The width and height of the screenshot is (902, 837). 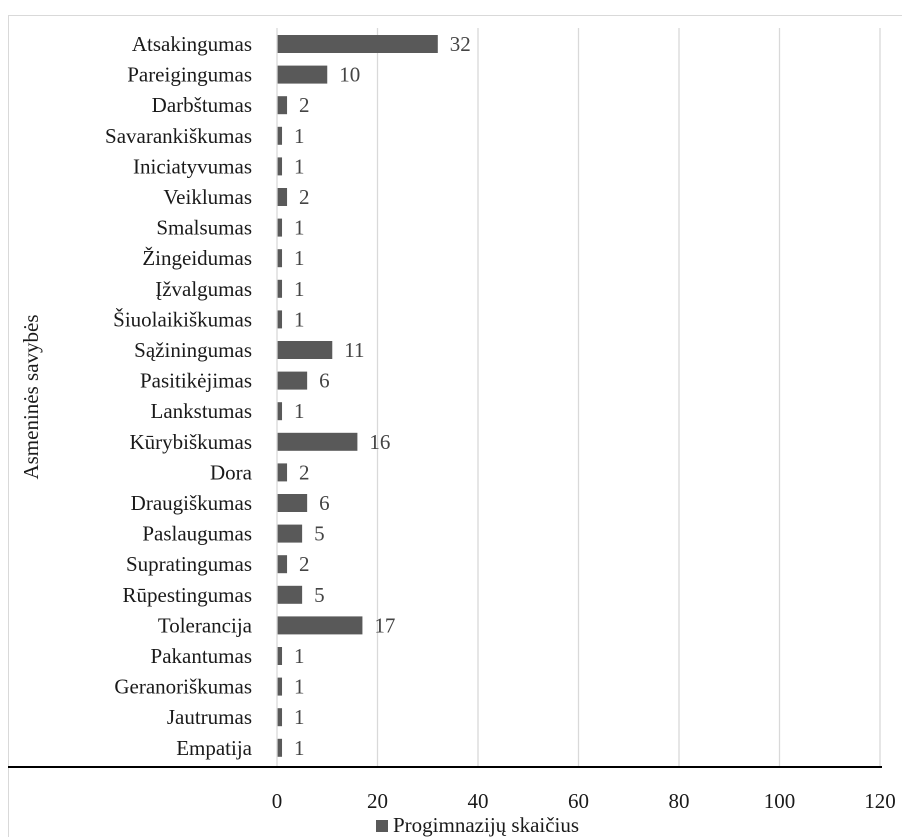 I want to click on category-label: Geranoriškumas, so click(x=183, y=687).